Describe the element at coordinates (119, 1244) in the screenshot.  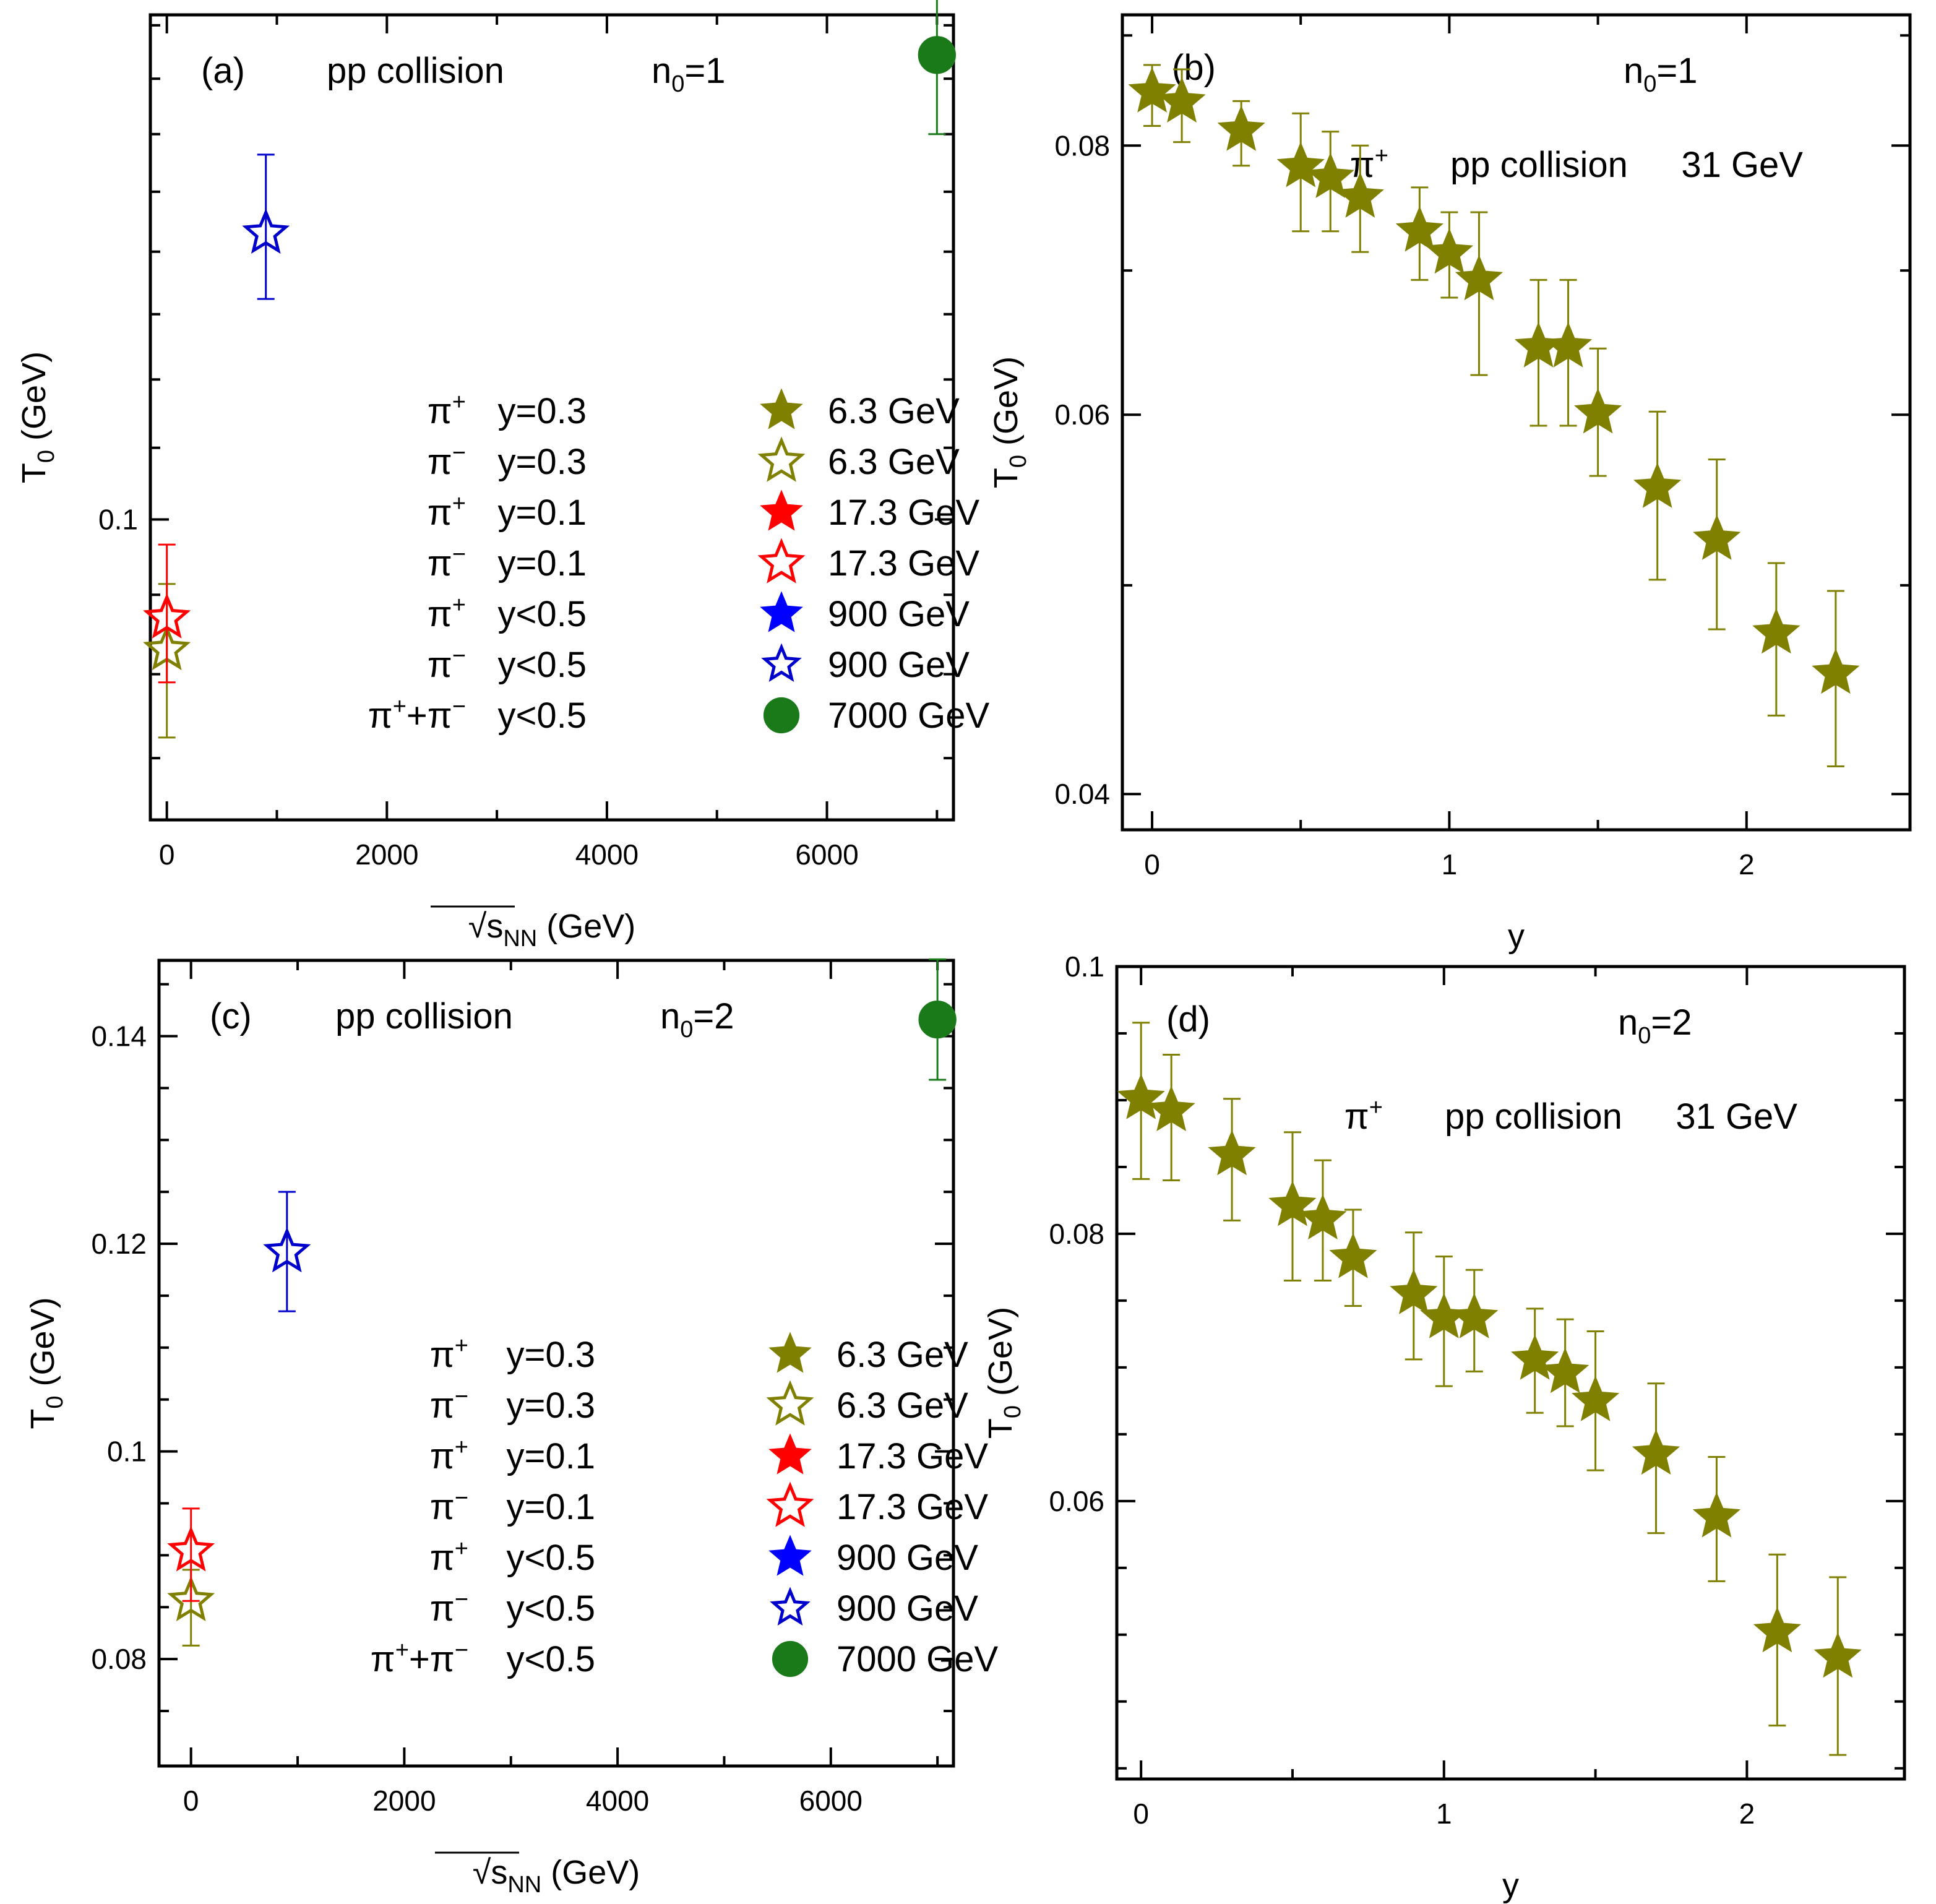
I see `y-tick-label: 0.12` at that location.